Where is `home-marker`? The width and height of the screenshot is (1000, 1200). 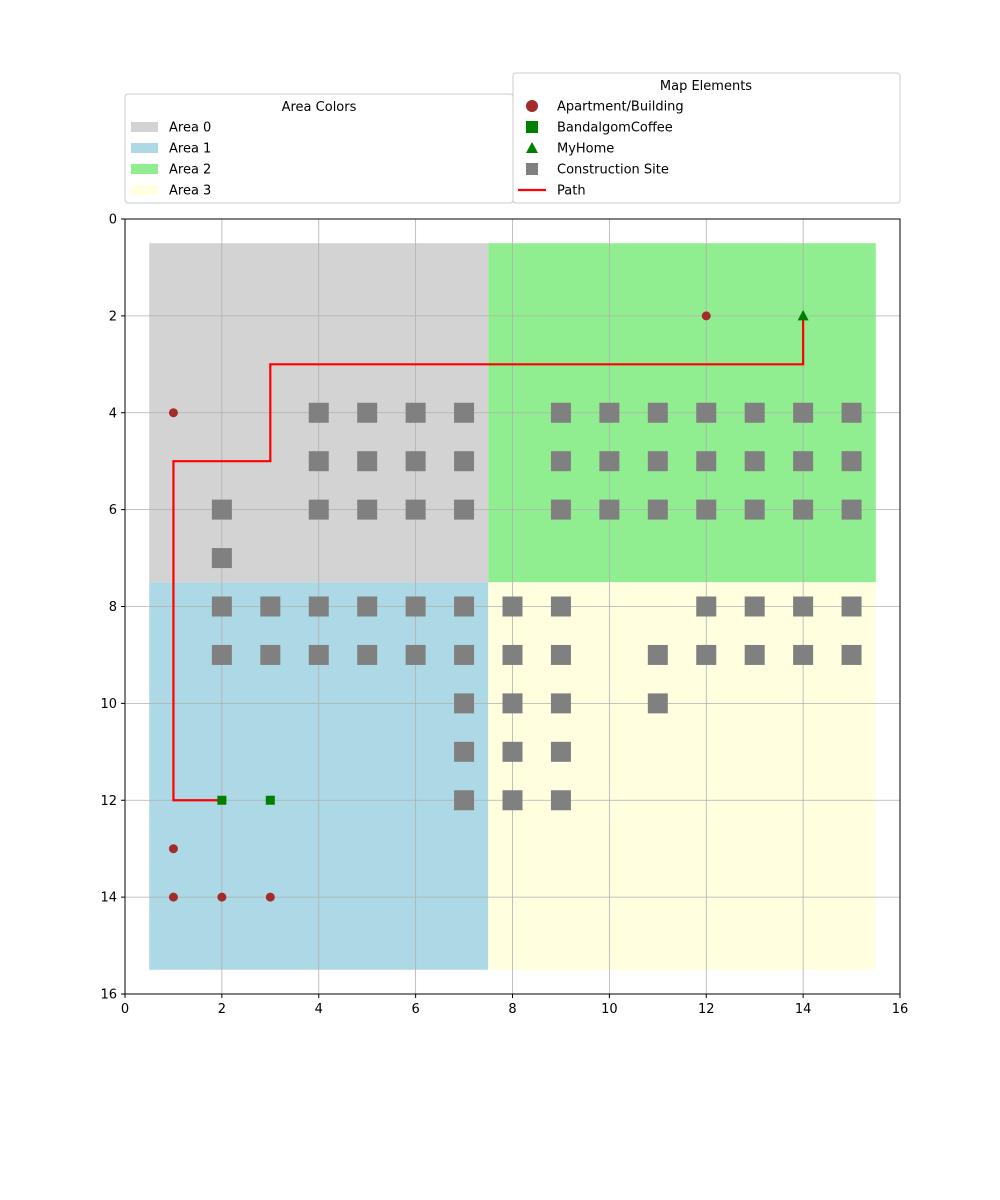
home-marker is located at coordinates (803, 315).